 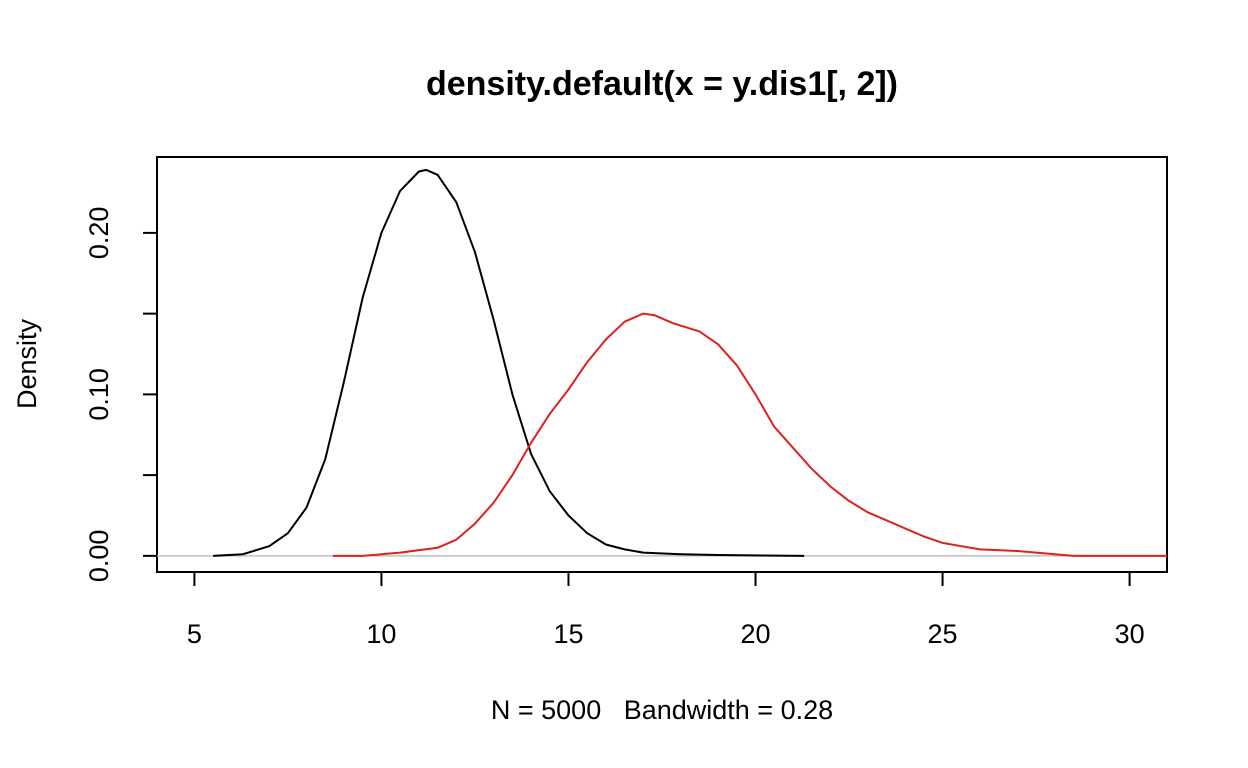 What do you see at coordinates (121, 395) in the screenshot?
I see `y-axis: 0.00 0.10 0.20` at bounding box center [121, 395].